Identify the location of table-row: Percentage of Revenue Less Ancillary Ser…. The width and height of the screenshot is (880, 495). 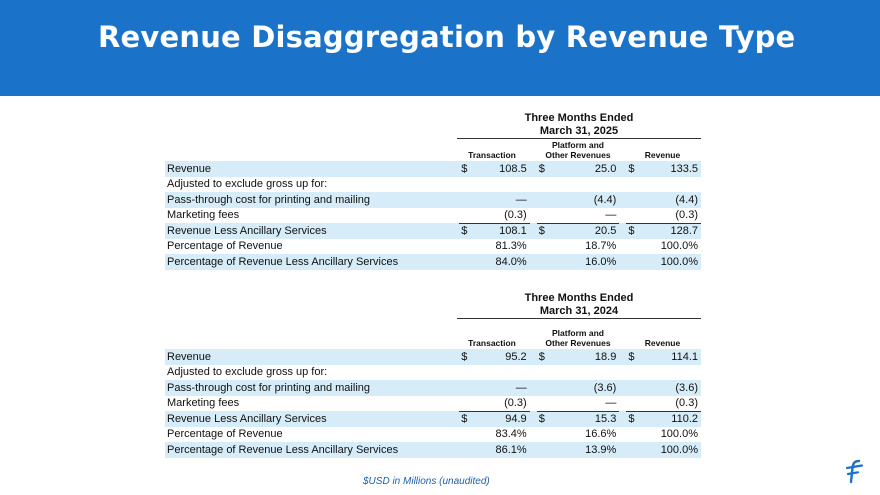
(433, 262).